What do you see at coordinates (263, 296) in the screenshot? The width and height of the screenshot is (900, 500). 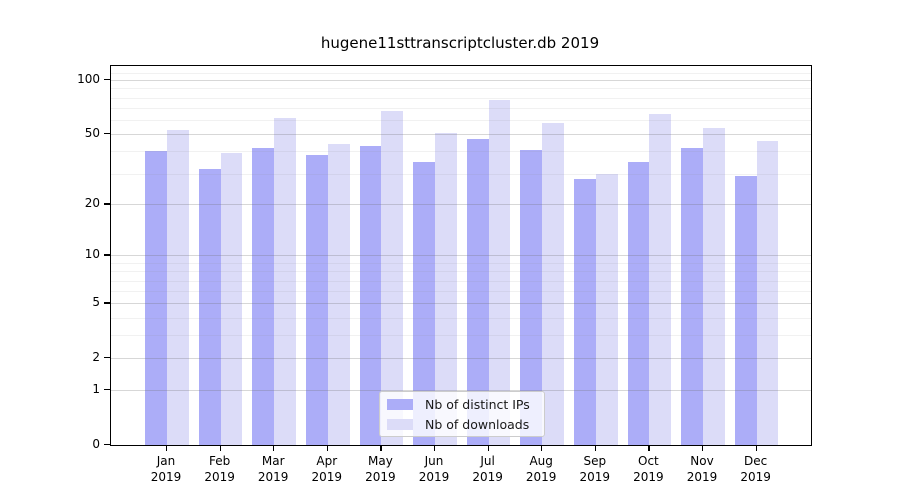 I see `bar-distinct-ips-mar` at bounding box center [263, 296].